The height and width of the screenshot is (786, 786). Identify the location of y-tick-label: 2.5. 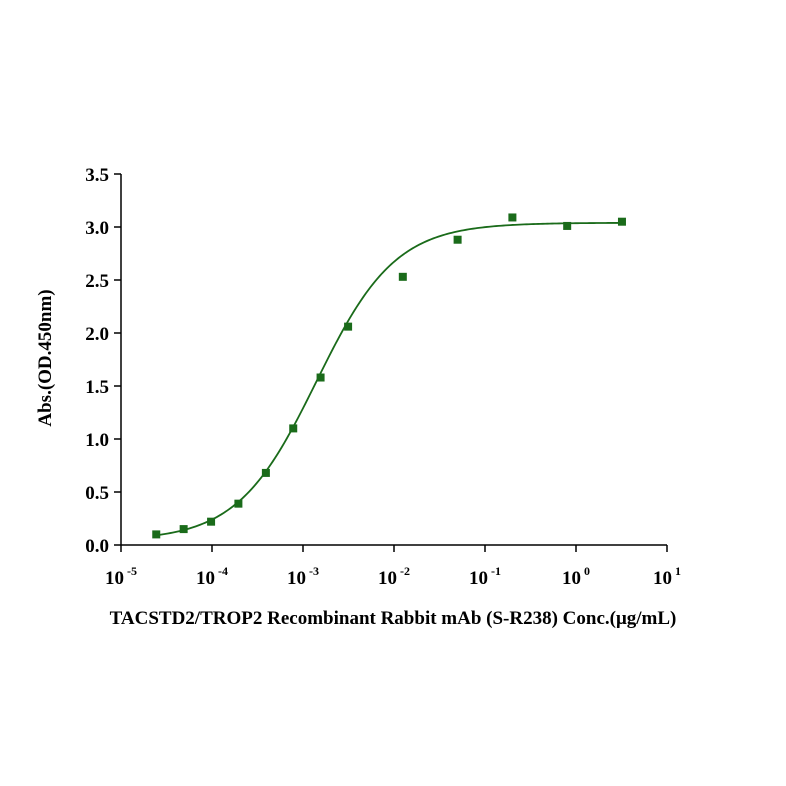
(97, 281).